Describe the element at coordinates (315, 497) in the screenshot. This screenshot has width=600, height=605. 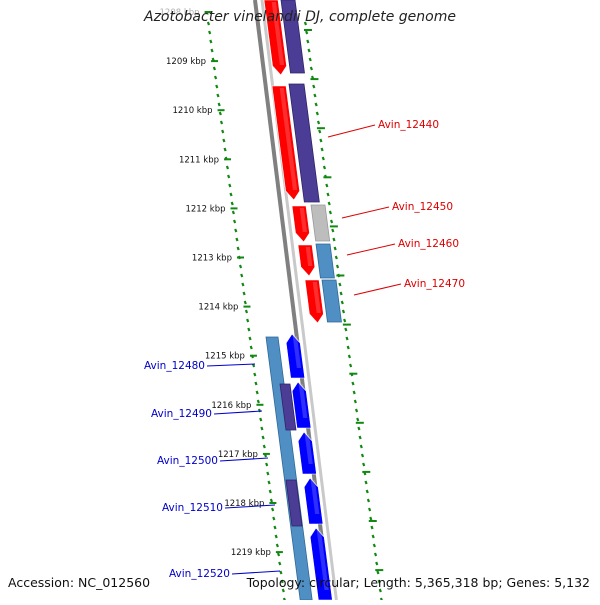
I see `reverse-gene-arrow-shine` at that location.